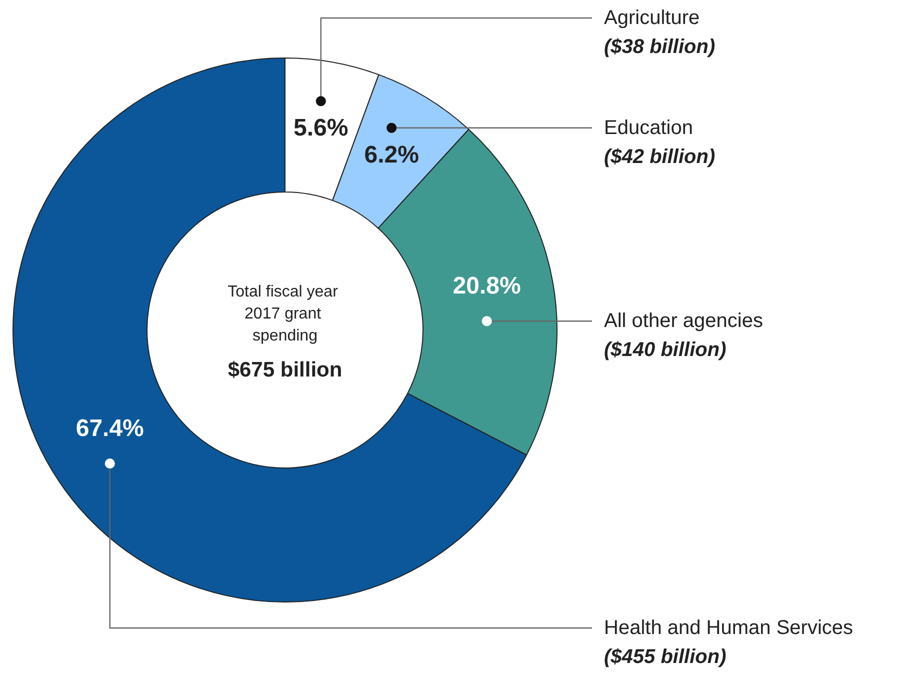 Image resolution: width=915 pixels, height=677 pixels. Describe the element at coordinates (285, 314) in the screenshot. I see `text: Total fiscal year 2017 grant spending` at that location.